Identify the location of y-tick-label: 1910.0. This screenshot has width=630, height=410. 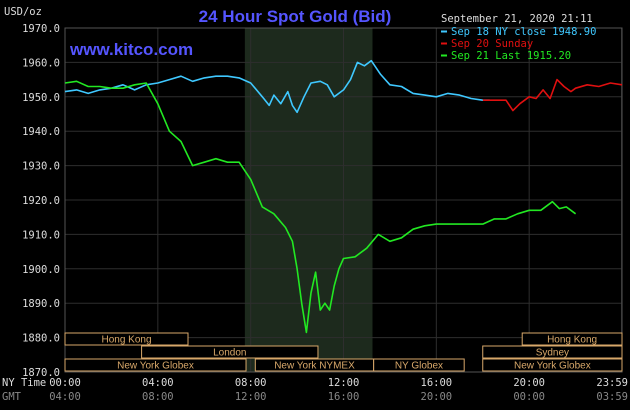
(41, 235).